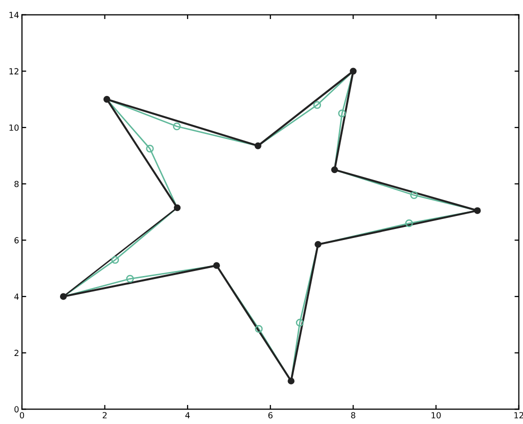 Image resolution: width=523 pixels, height=424 pixels. Describe the element at coordinates (518, 415) in the screenshot. I see `x-tick-label: 12` at that location.